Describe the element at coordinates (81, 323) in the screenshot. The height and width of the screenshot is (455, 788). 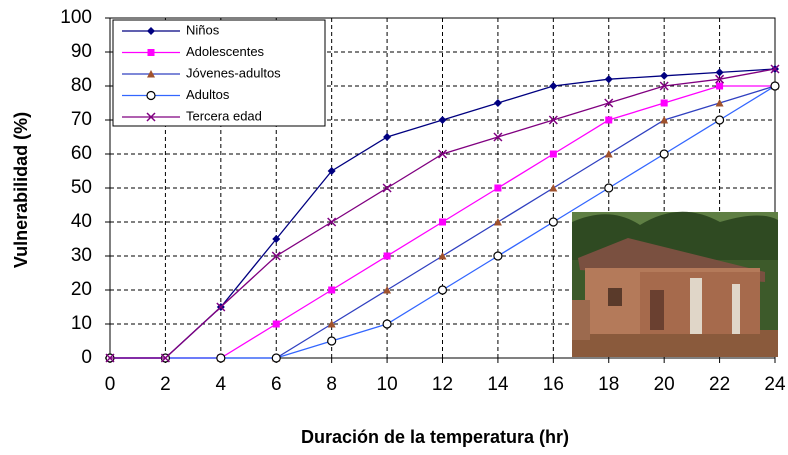
I see `y-tick-label: 10` at that location.